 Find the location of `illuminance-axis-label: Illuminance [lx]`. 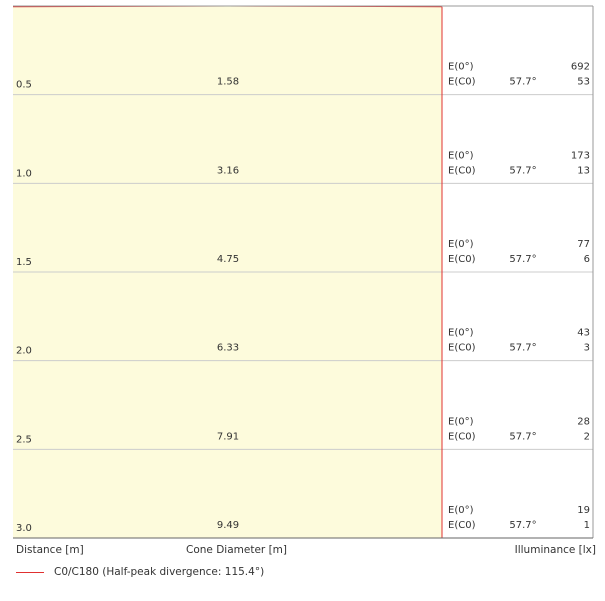

illuminance-axis-label: Illuminance [lx] is located at coordinates (555, 550).